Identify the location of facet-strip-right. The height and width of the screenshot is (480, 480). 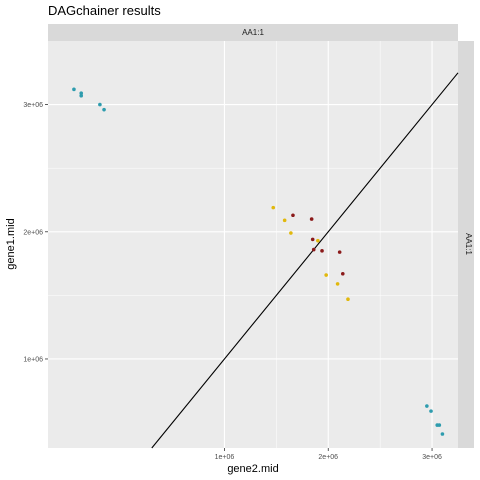
(466, 244).